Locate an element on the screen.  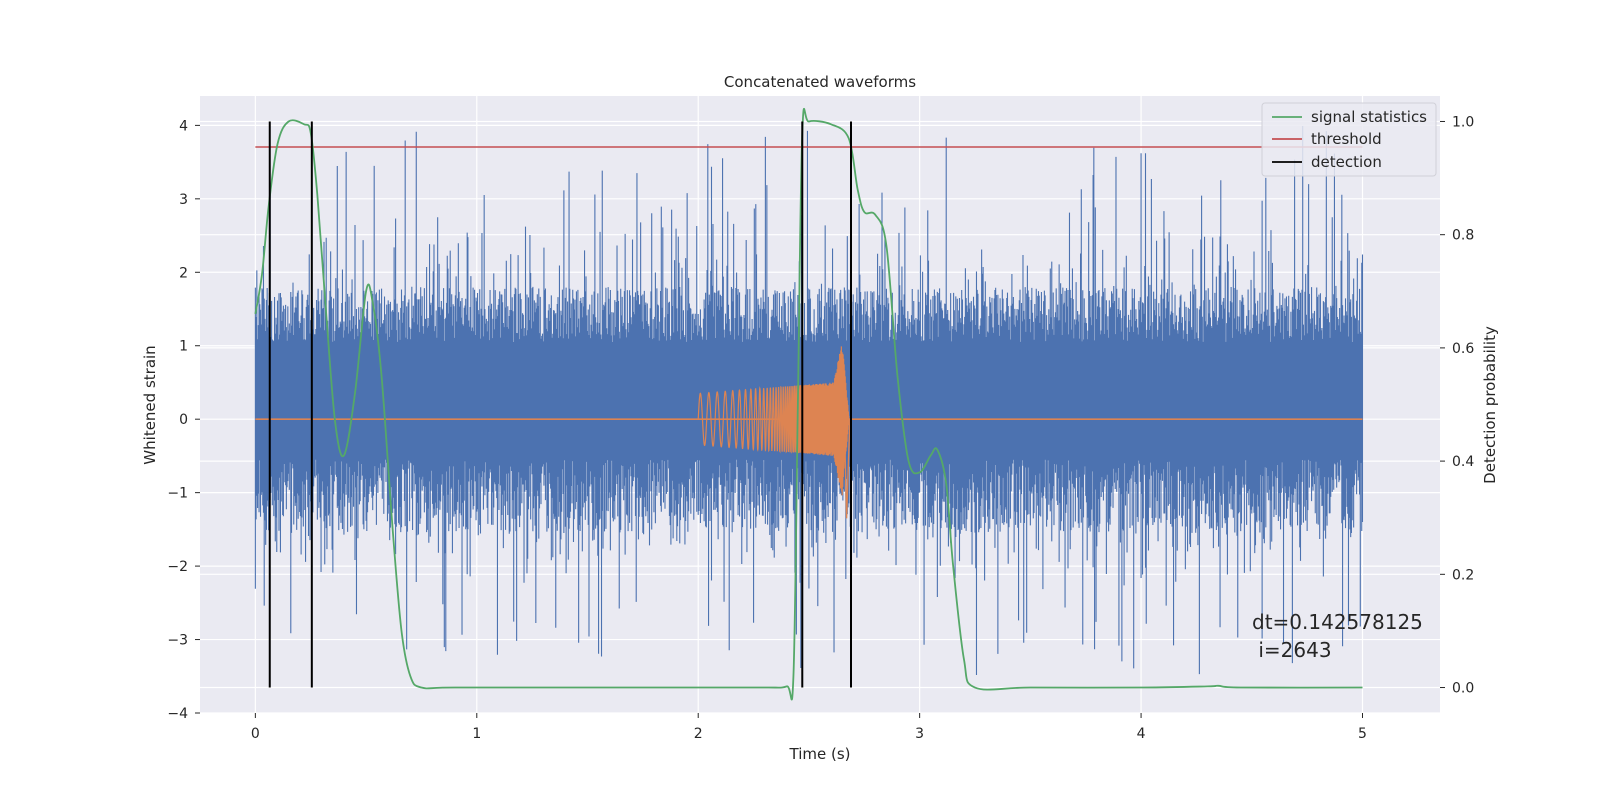
waveform-series is located at coordinates (809, 432).